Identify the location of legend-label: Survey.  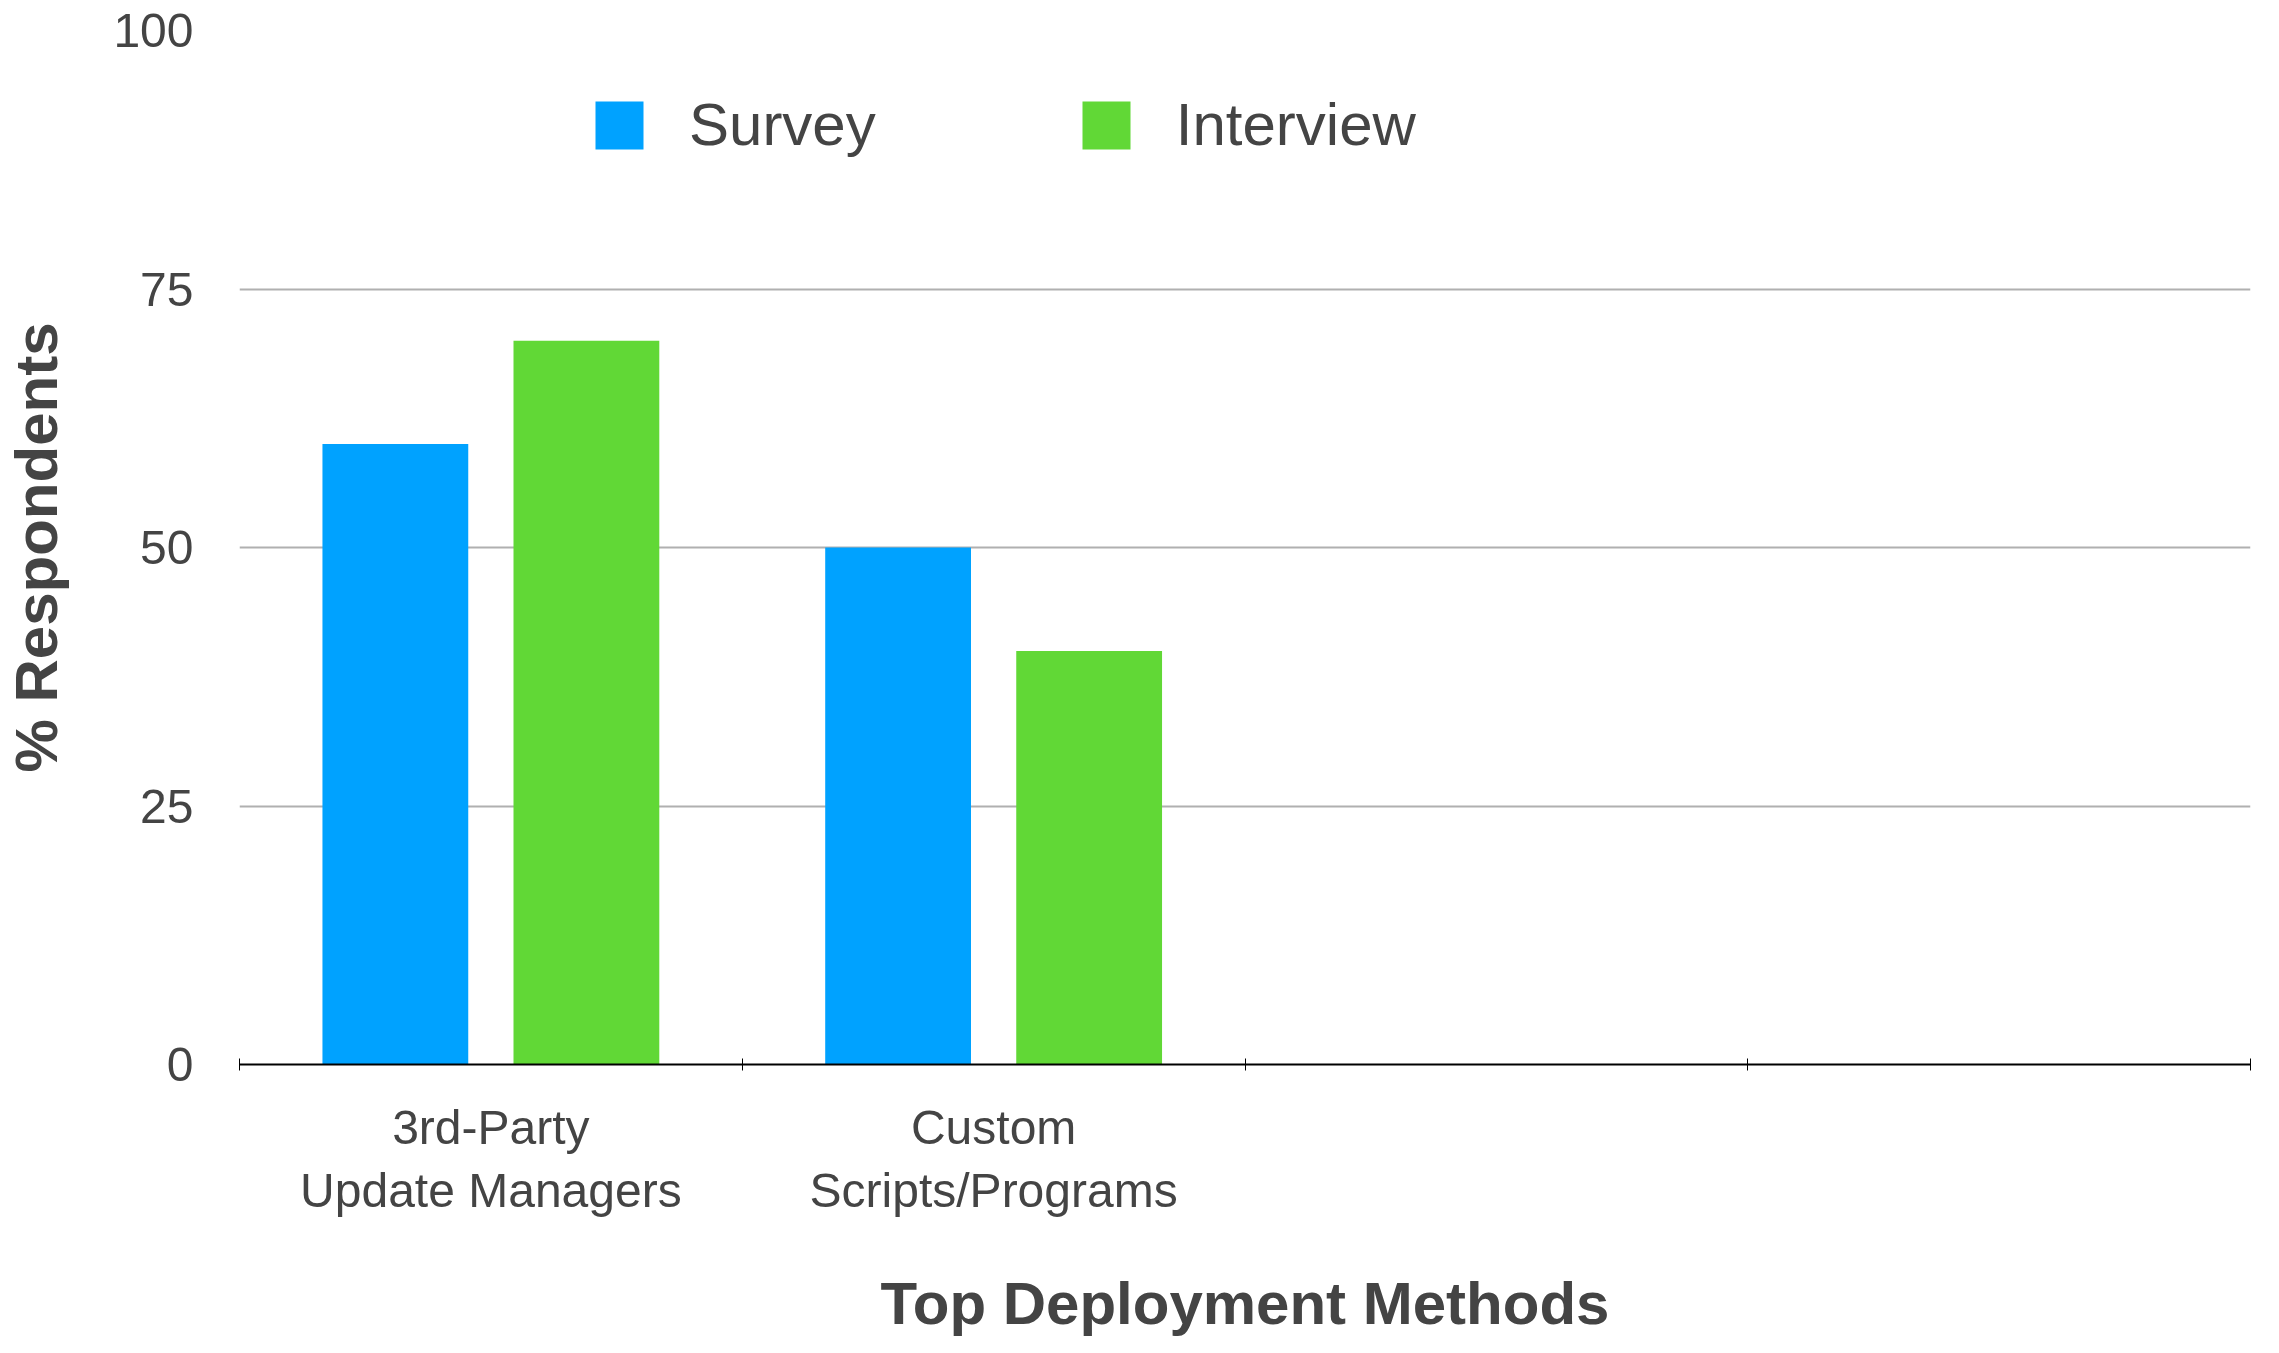
(782, 124).